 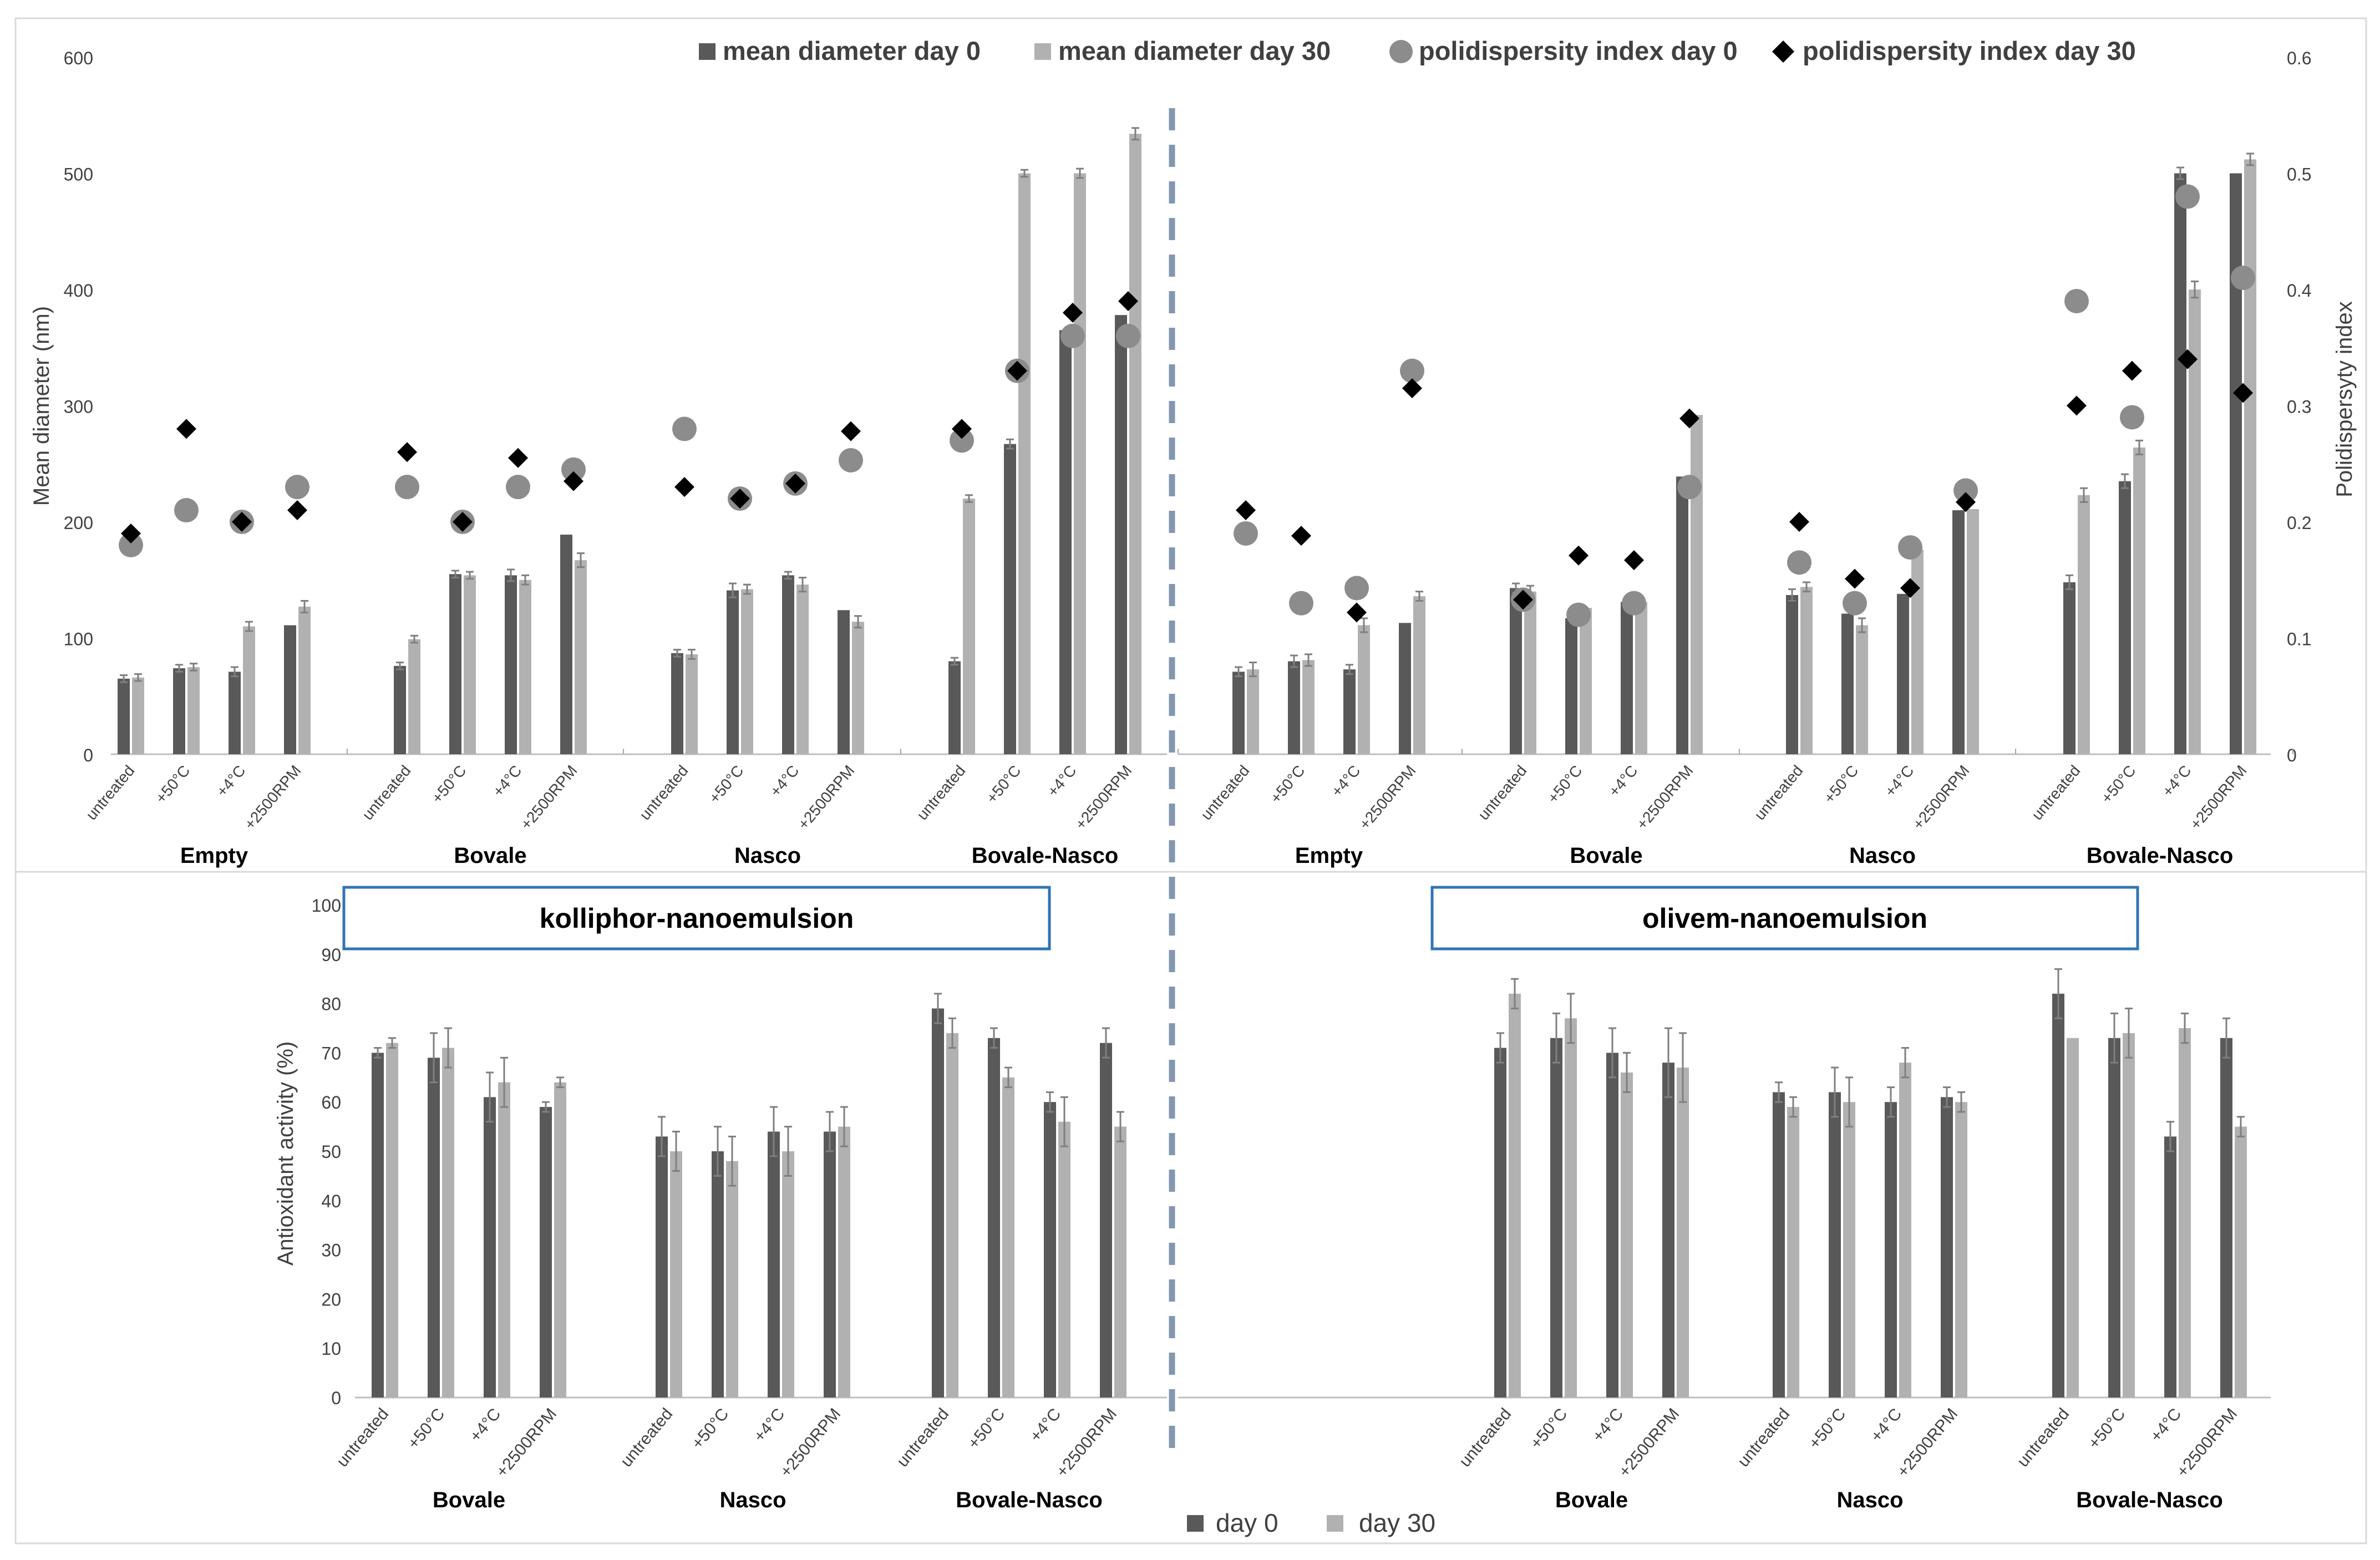 I want to click on left-y-tick-label: 0, so click(x=88, y=755).